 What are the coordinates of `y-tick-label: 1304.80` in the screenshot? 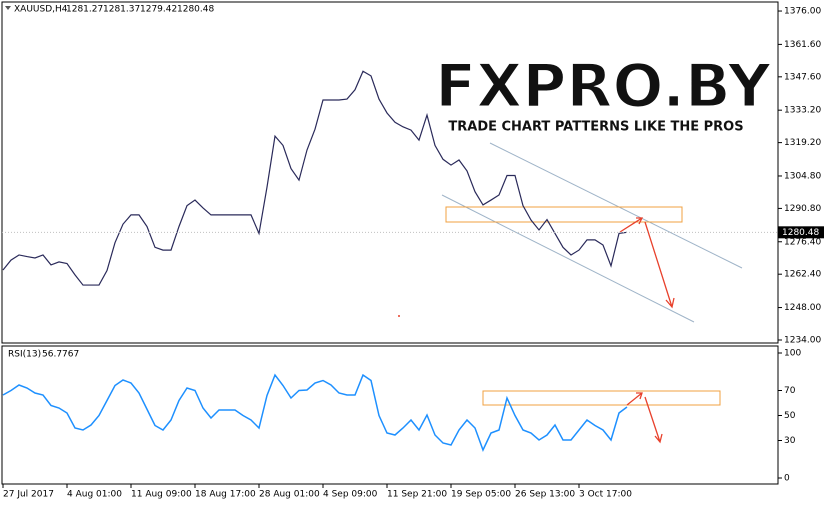 It's located at (802, 176).